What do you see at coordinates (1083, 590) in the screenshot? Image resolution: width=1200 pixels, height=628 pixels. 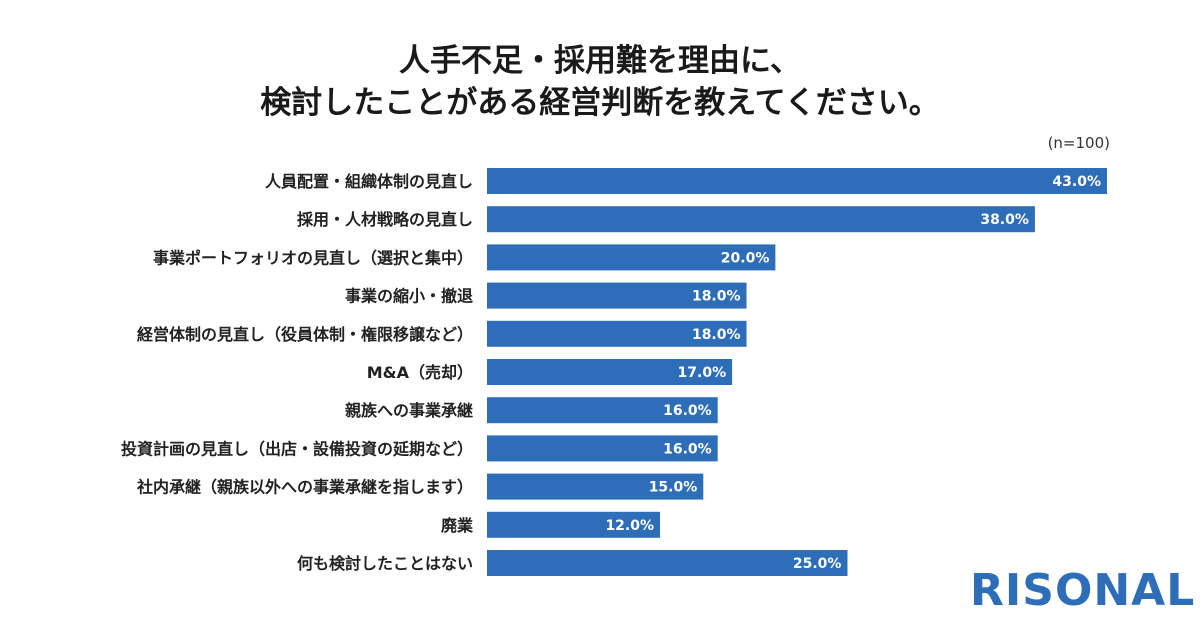 I see `risonal-logo: RISONAL` at bounding box center [1083, 590].